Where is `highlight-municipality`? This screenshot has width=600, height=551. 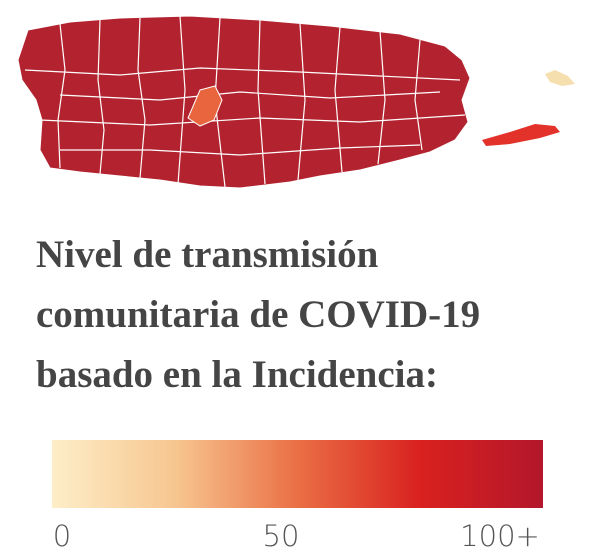
highlight-municipality is located at coordinates (205, 106).